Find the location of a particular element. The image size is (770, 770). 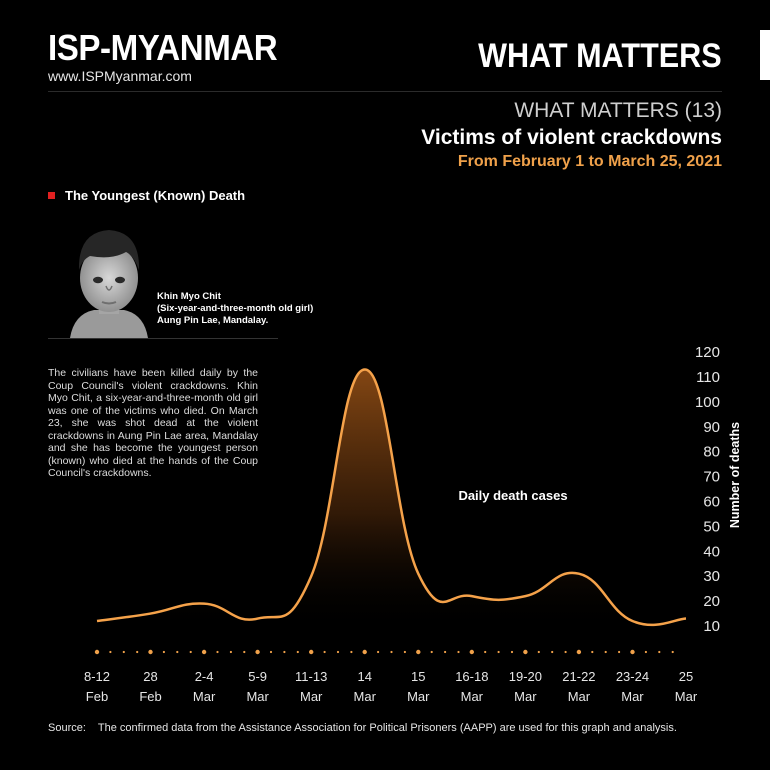

victim-age: (Six-year-and-three-month old girl) is located at coordinates (235, 308).